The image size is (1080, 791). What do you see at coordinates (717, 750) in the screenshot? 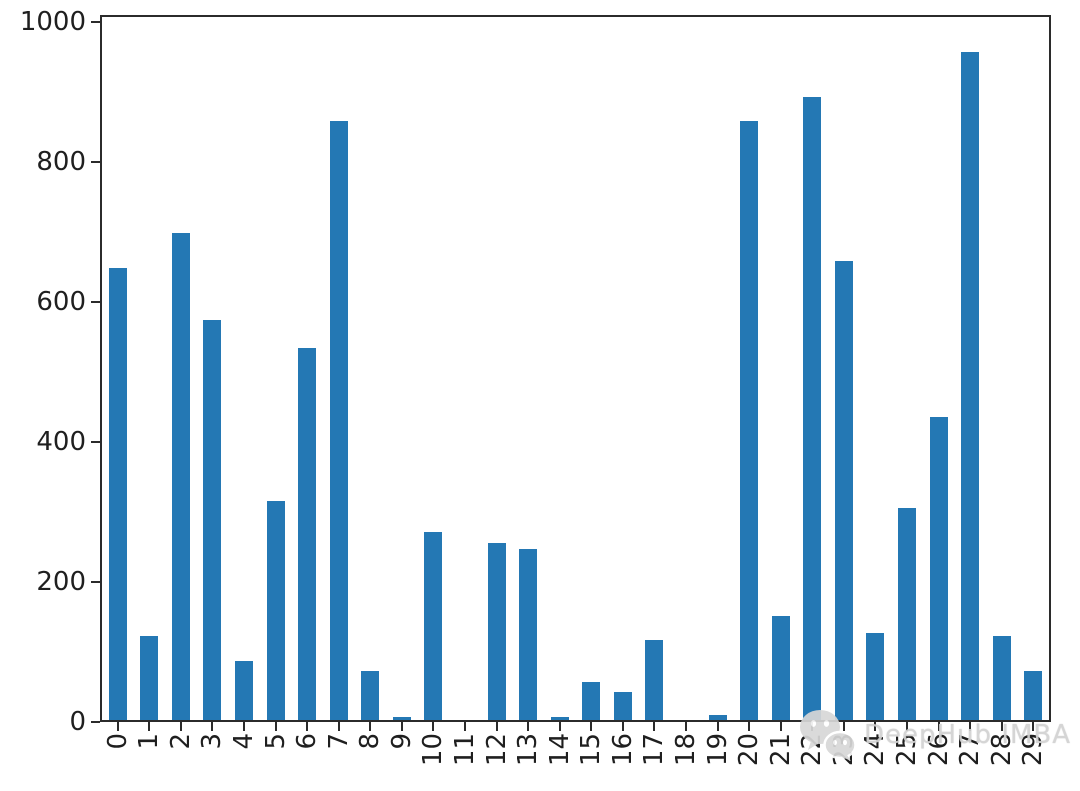
I see `x-tick-label-19: 19` at bounding box center [717, 750].